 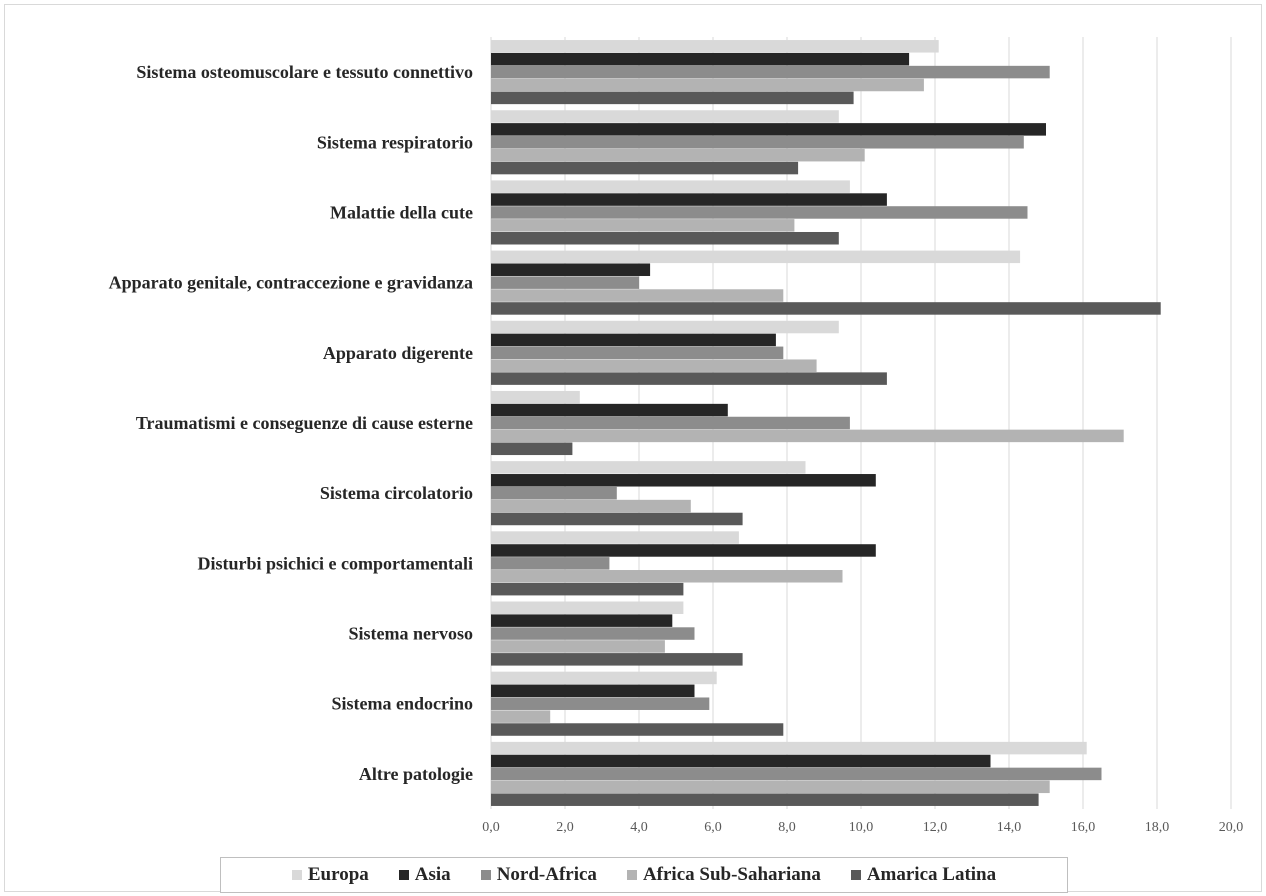 I want to click on legend-item: Amarica Latina, so click(x=923, y=875).